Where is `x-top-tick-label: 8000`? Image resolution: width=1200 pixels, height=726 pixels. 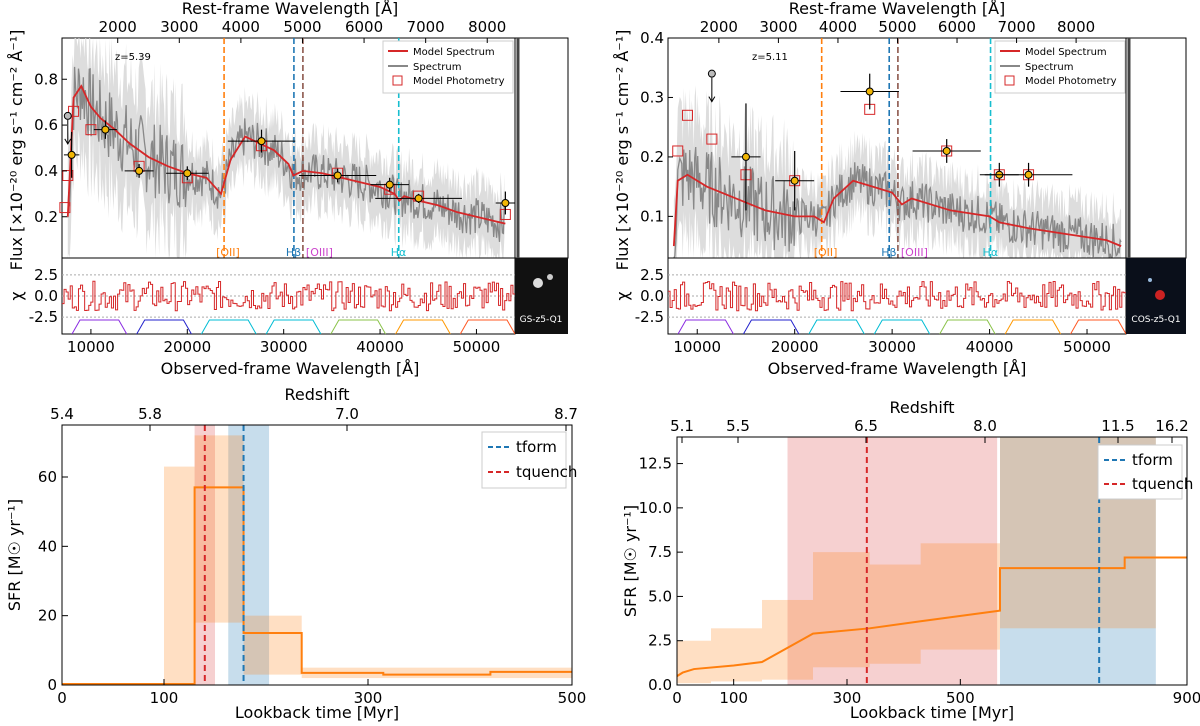 x-top-tick-label: 8000 is located at coordinates (487, 27).